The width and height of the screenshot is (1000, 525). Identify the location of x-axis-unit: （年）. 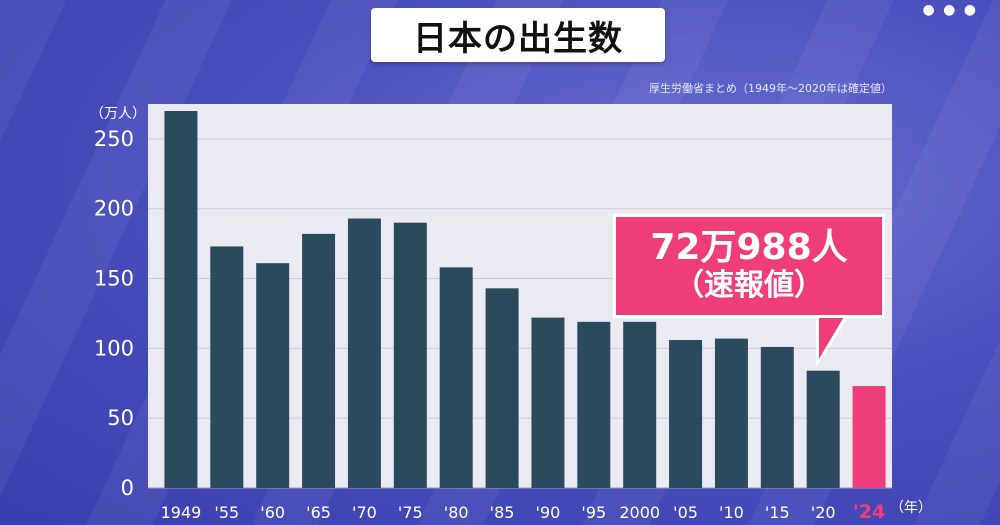
(911, 508).